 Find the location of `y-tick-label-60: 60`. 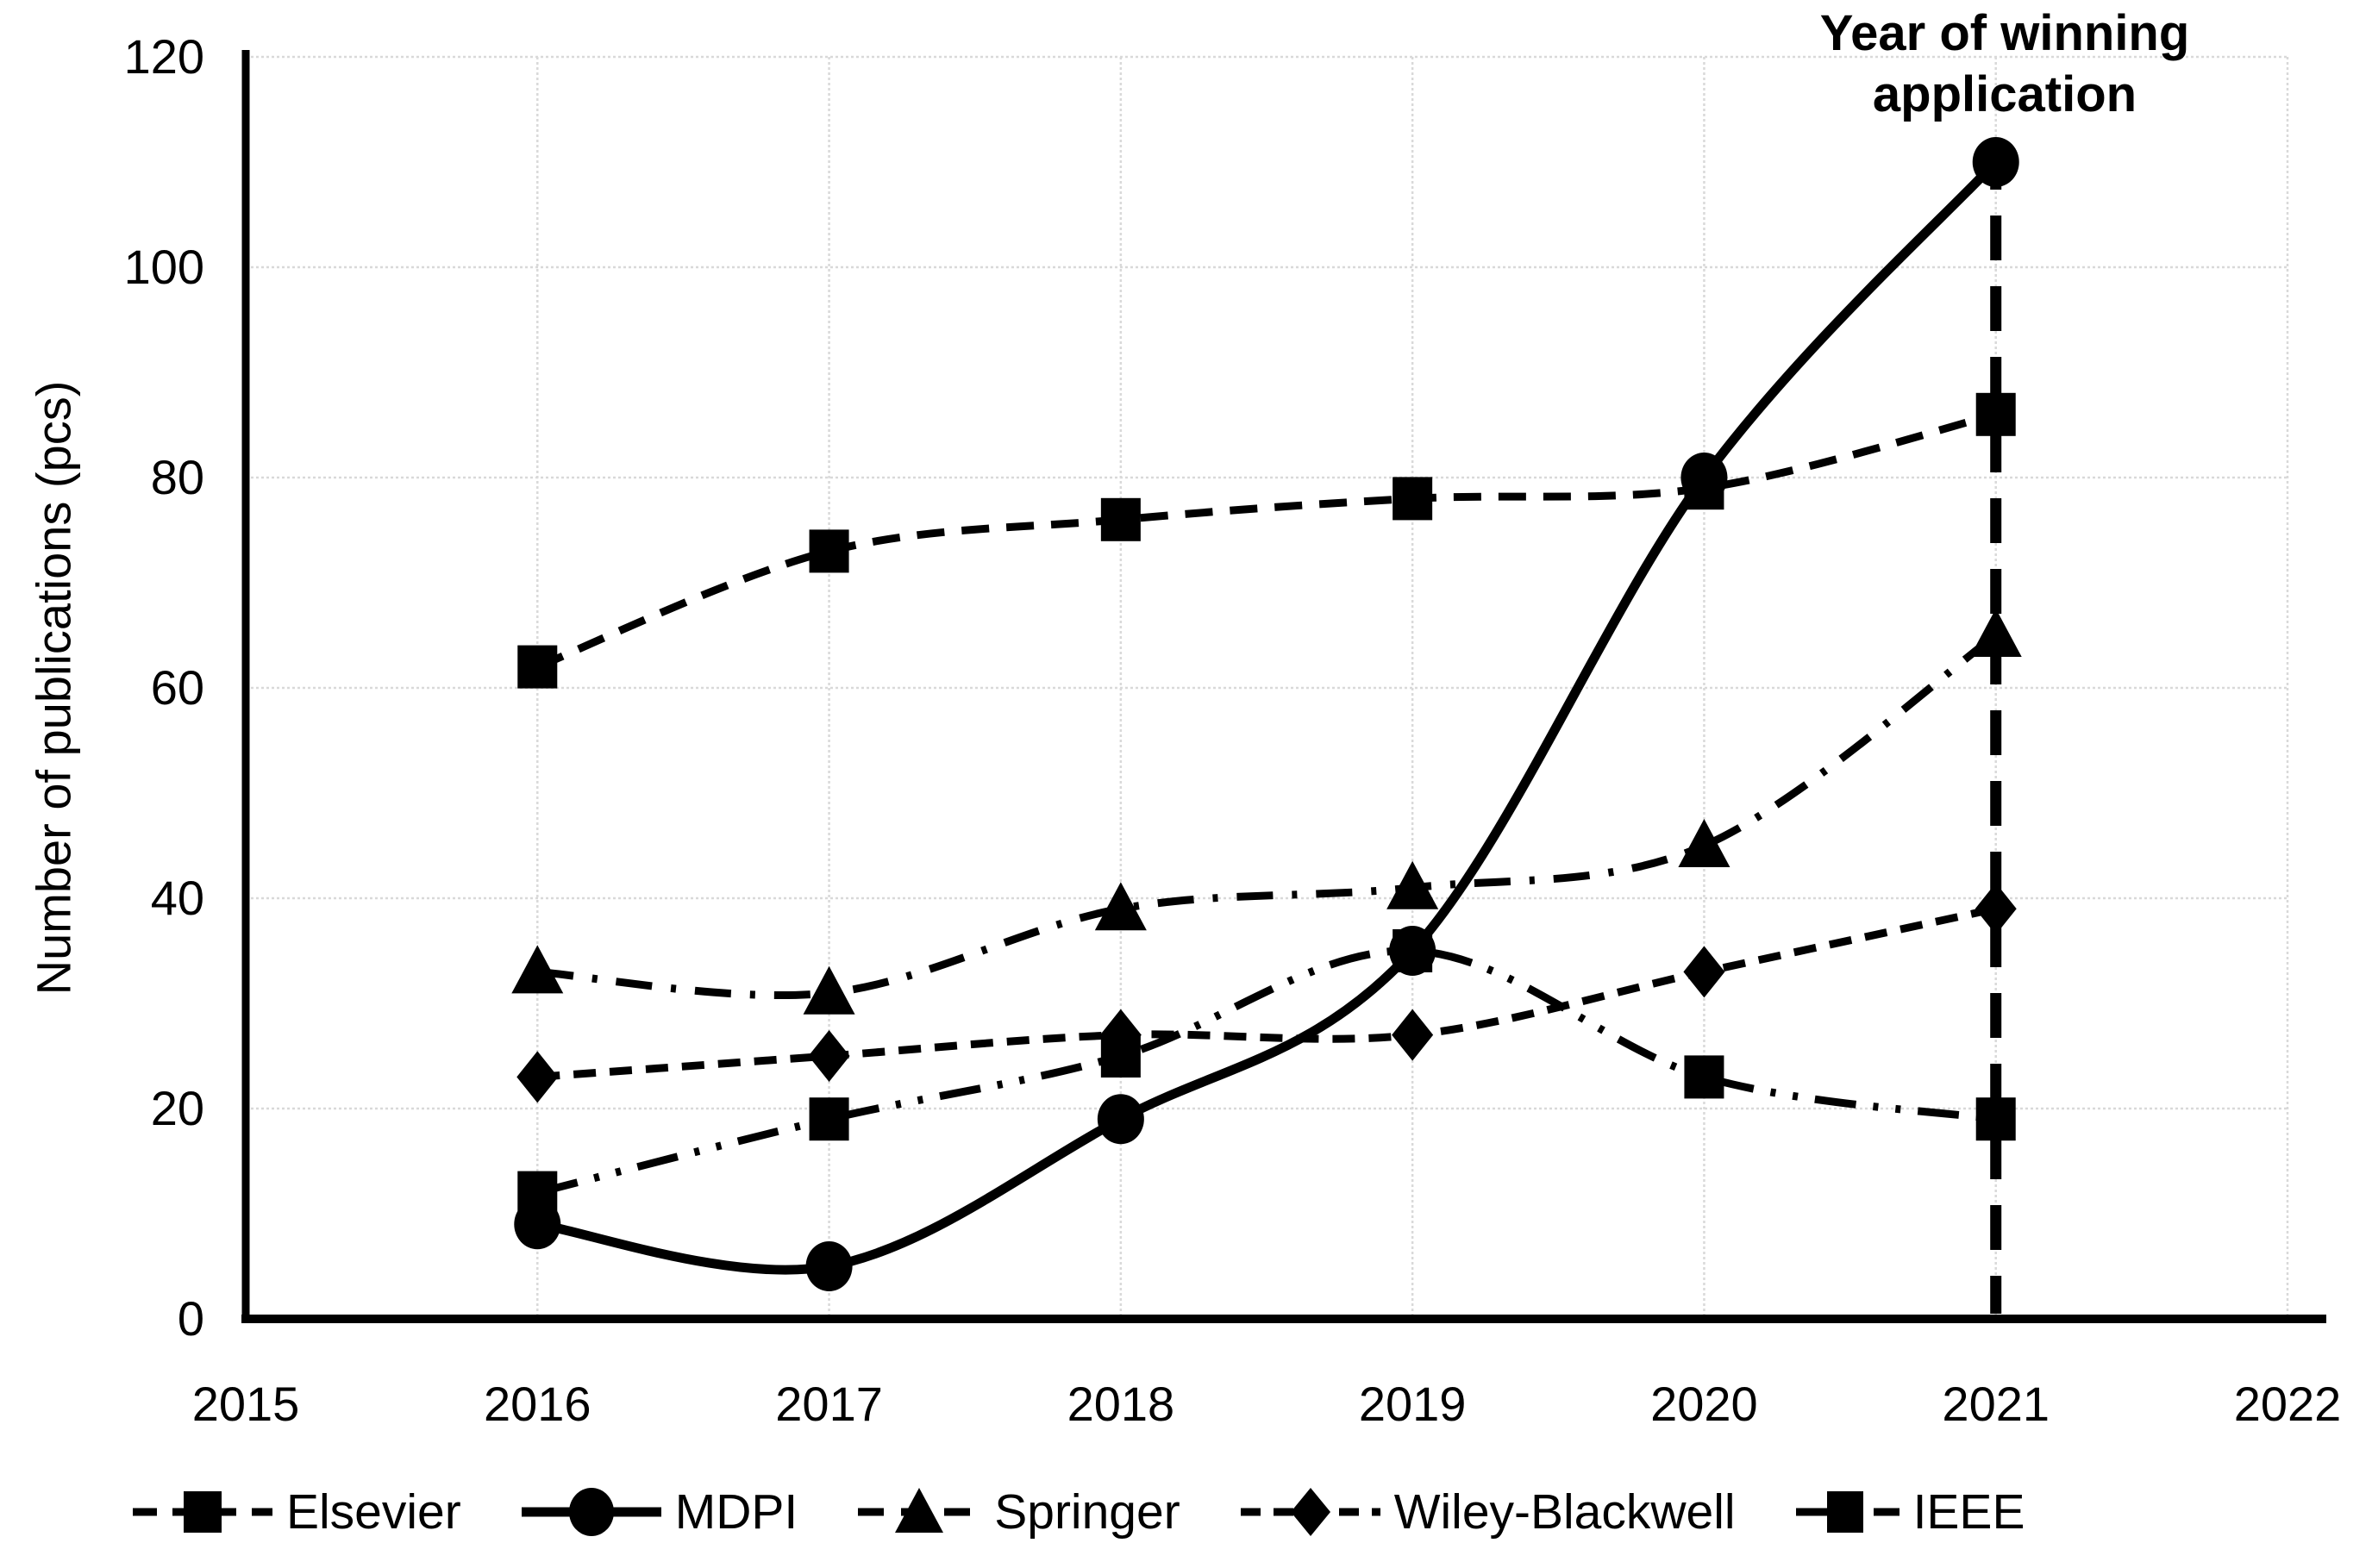

y-tick-label-60: 60 is located at coordinates (177, 687).